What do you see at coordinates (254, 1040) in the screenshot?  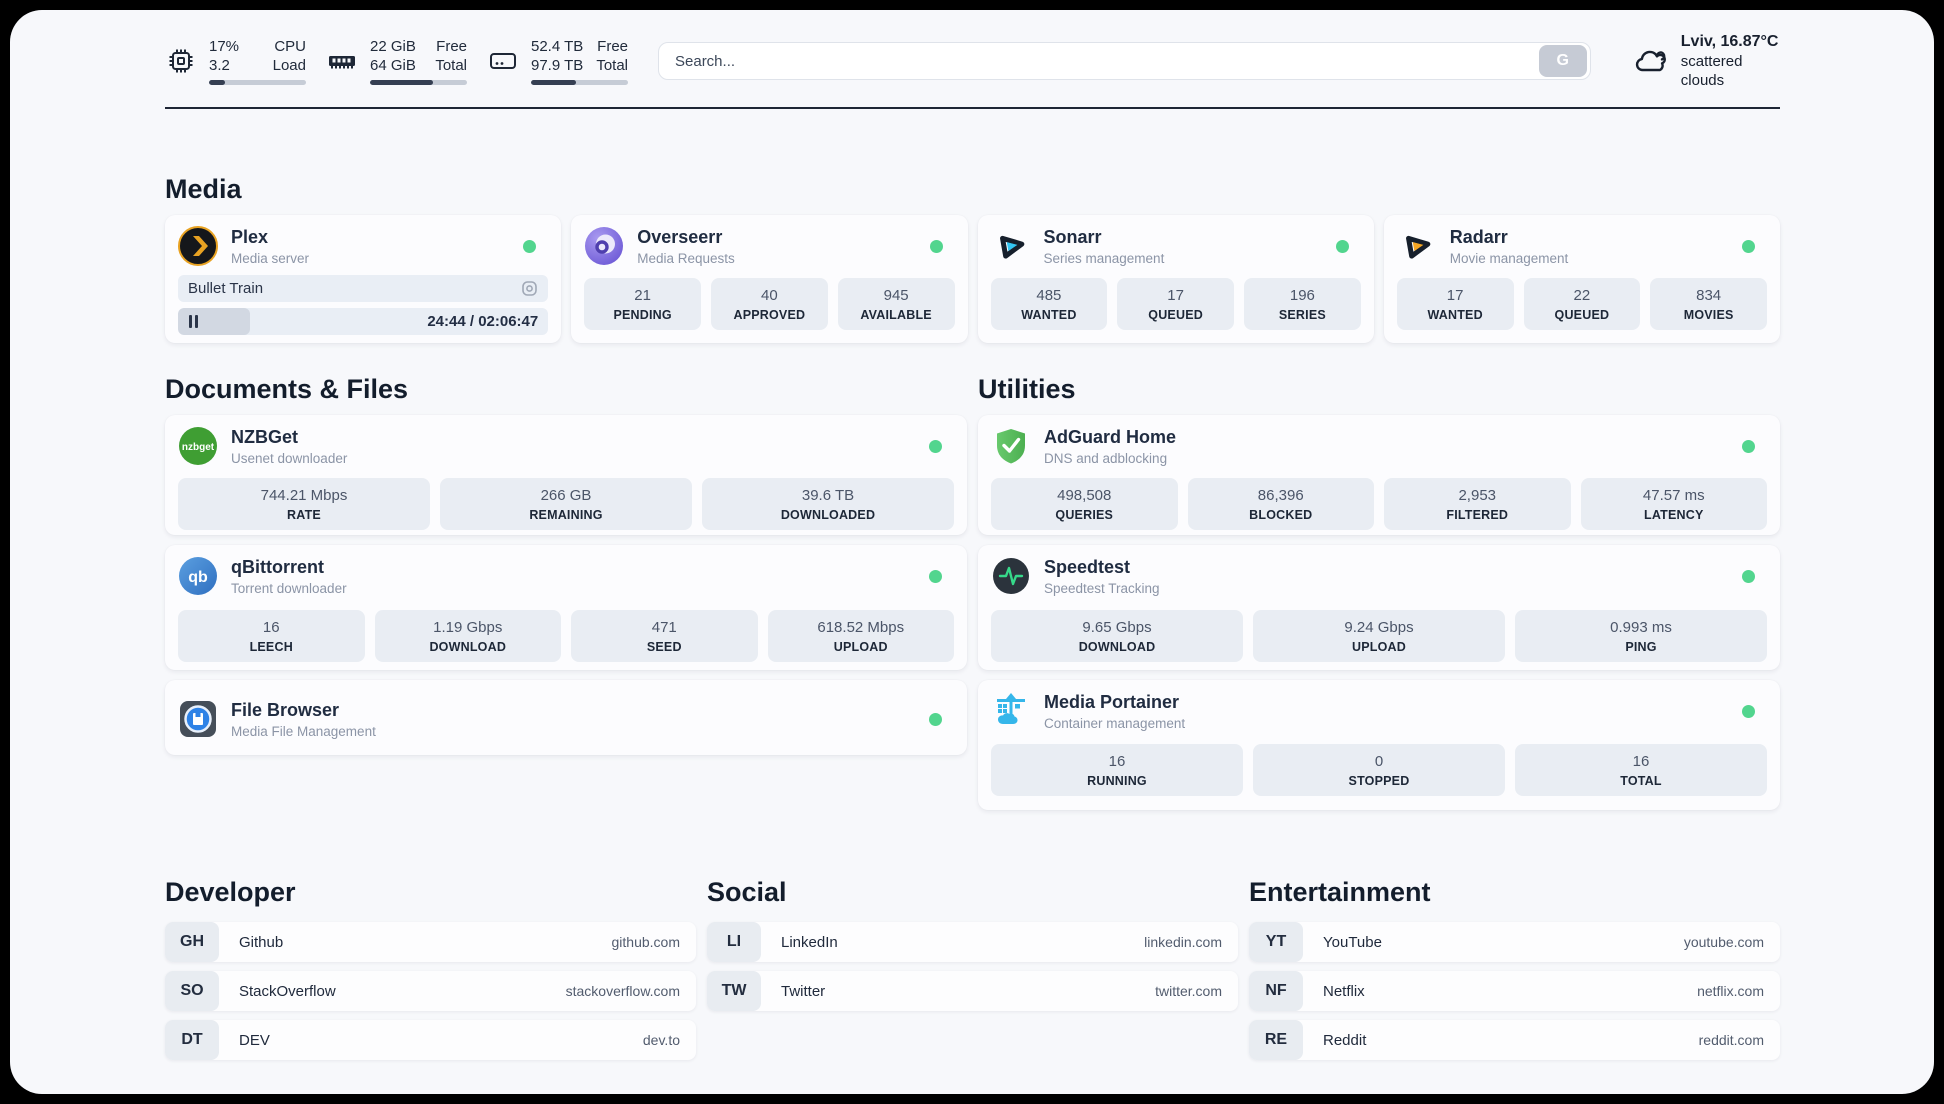 I see `bookmark-name: DEV` at bounding box center [254, 1040].